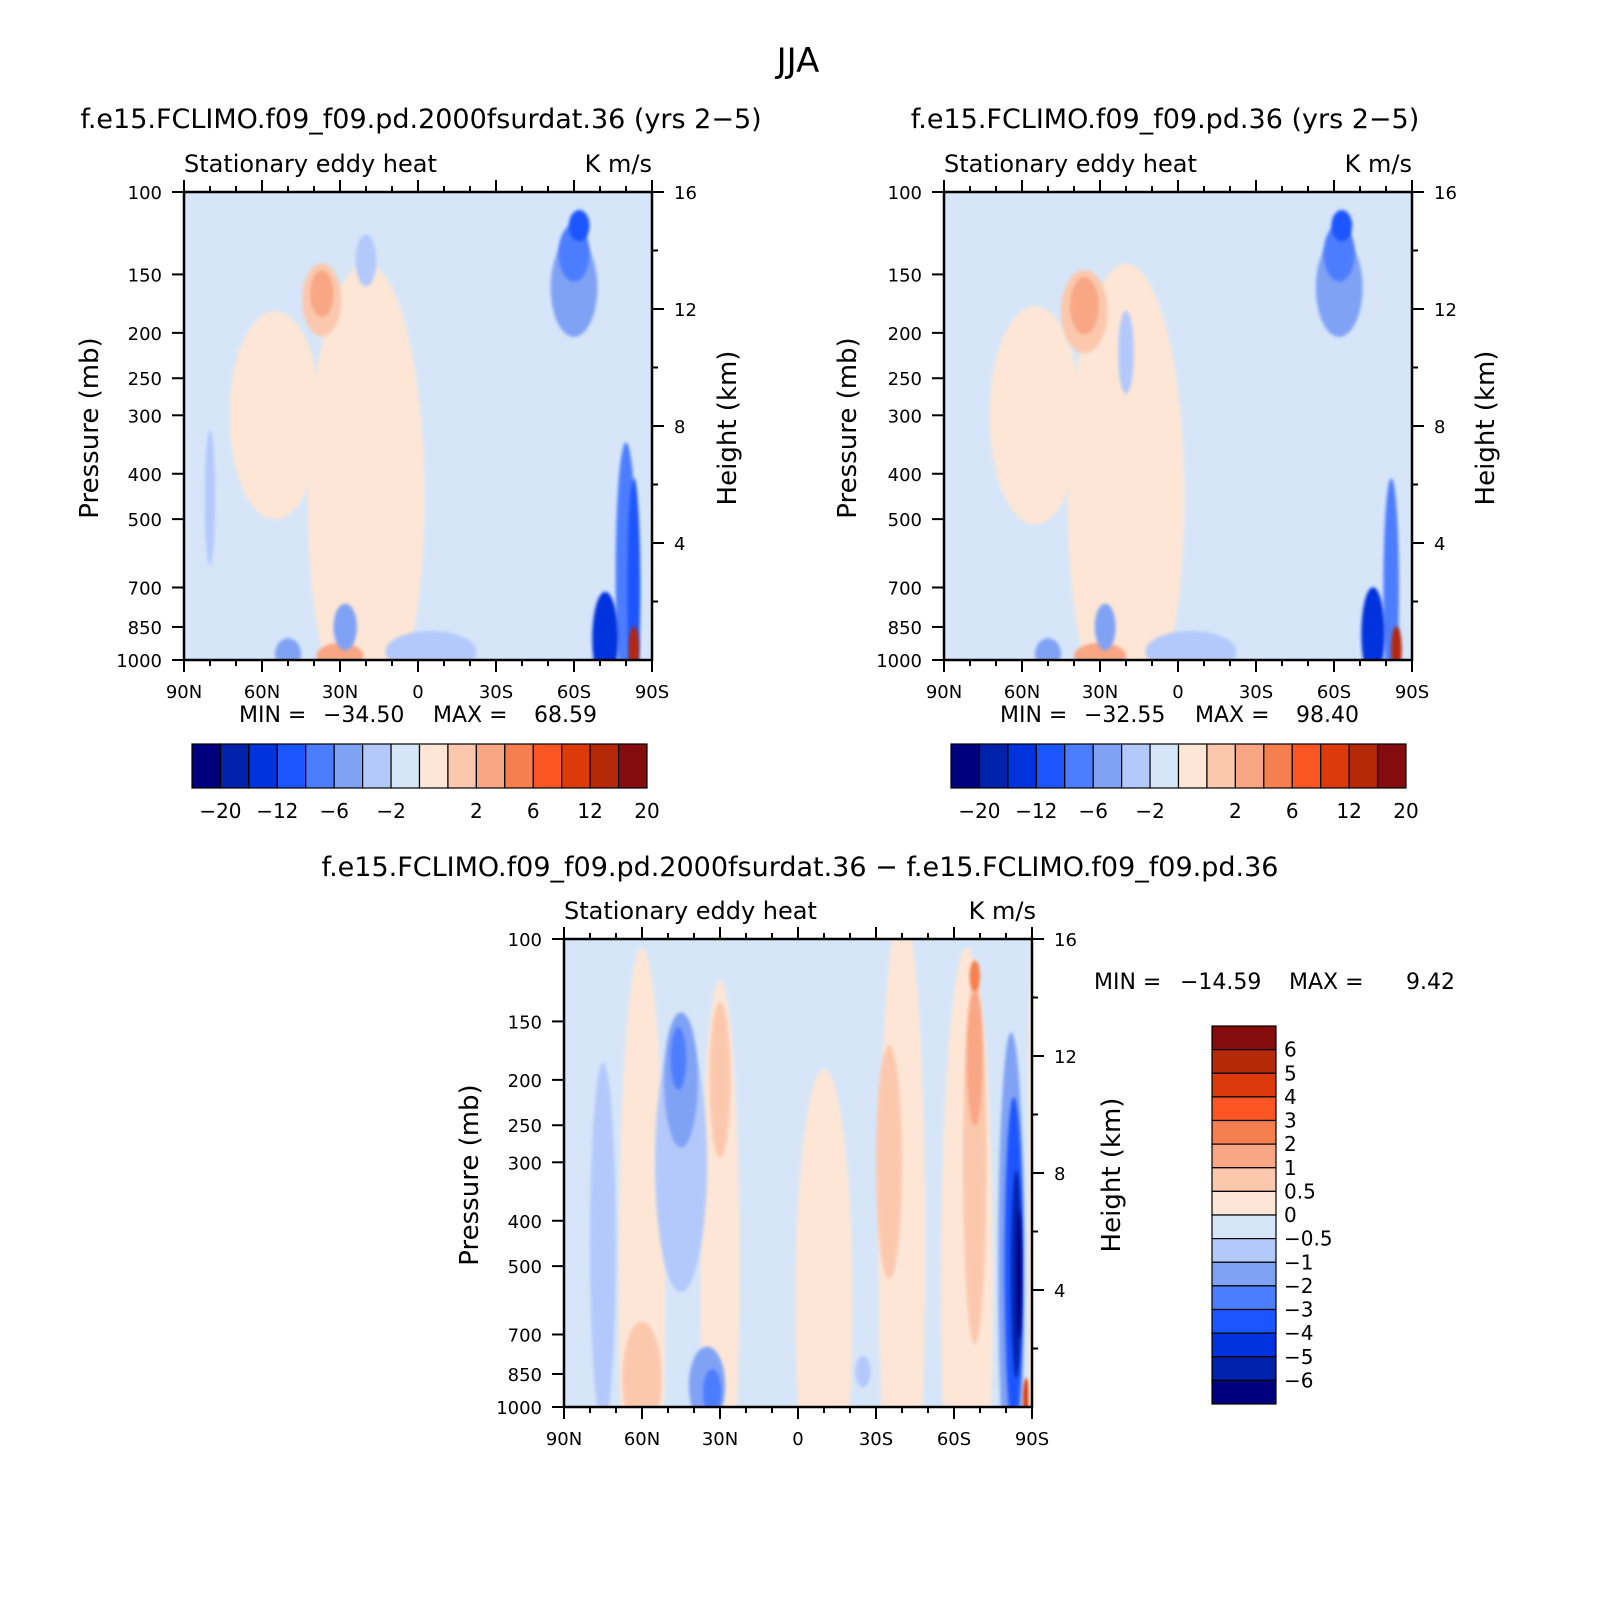  Describe the element at coordinates (1290, 1097) in the screenshot. I see `colorbar-label: 4` at that location.